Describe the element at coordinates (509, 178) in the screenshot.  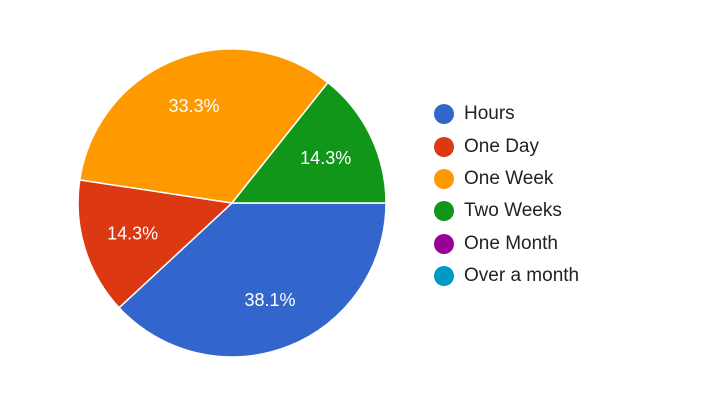
I see `legend-label: One Week` at that location.